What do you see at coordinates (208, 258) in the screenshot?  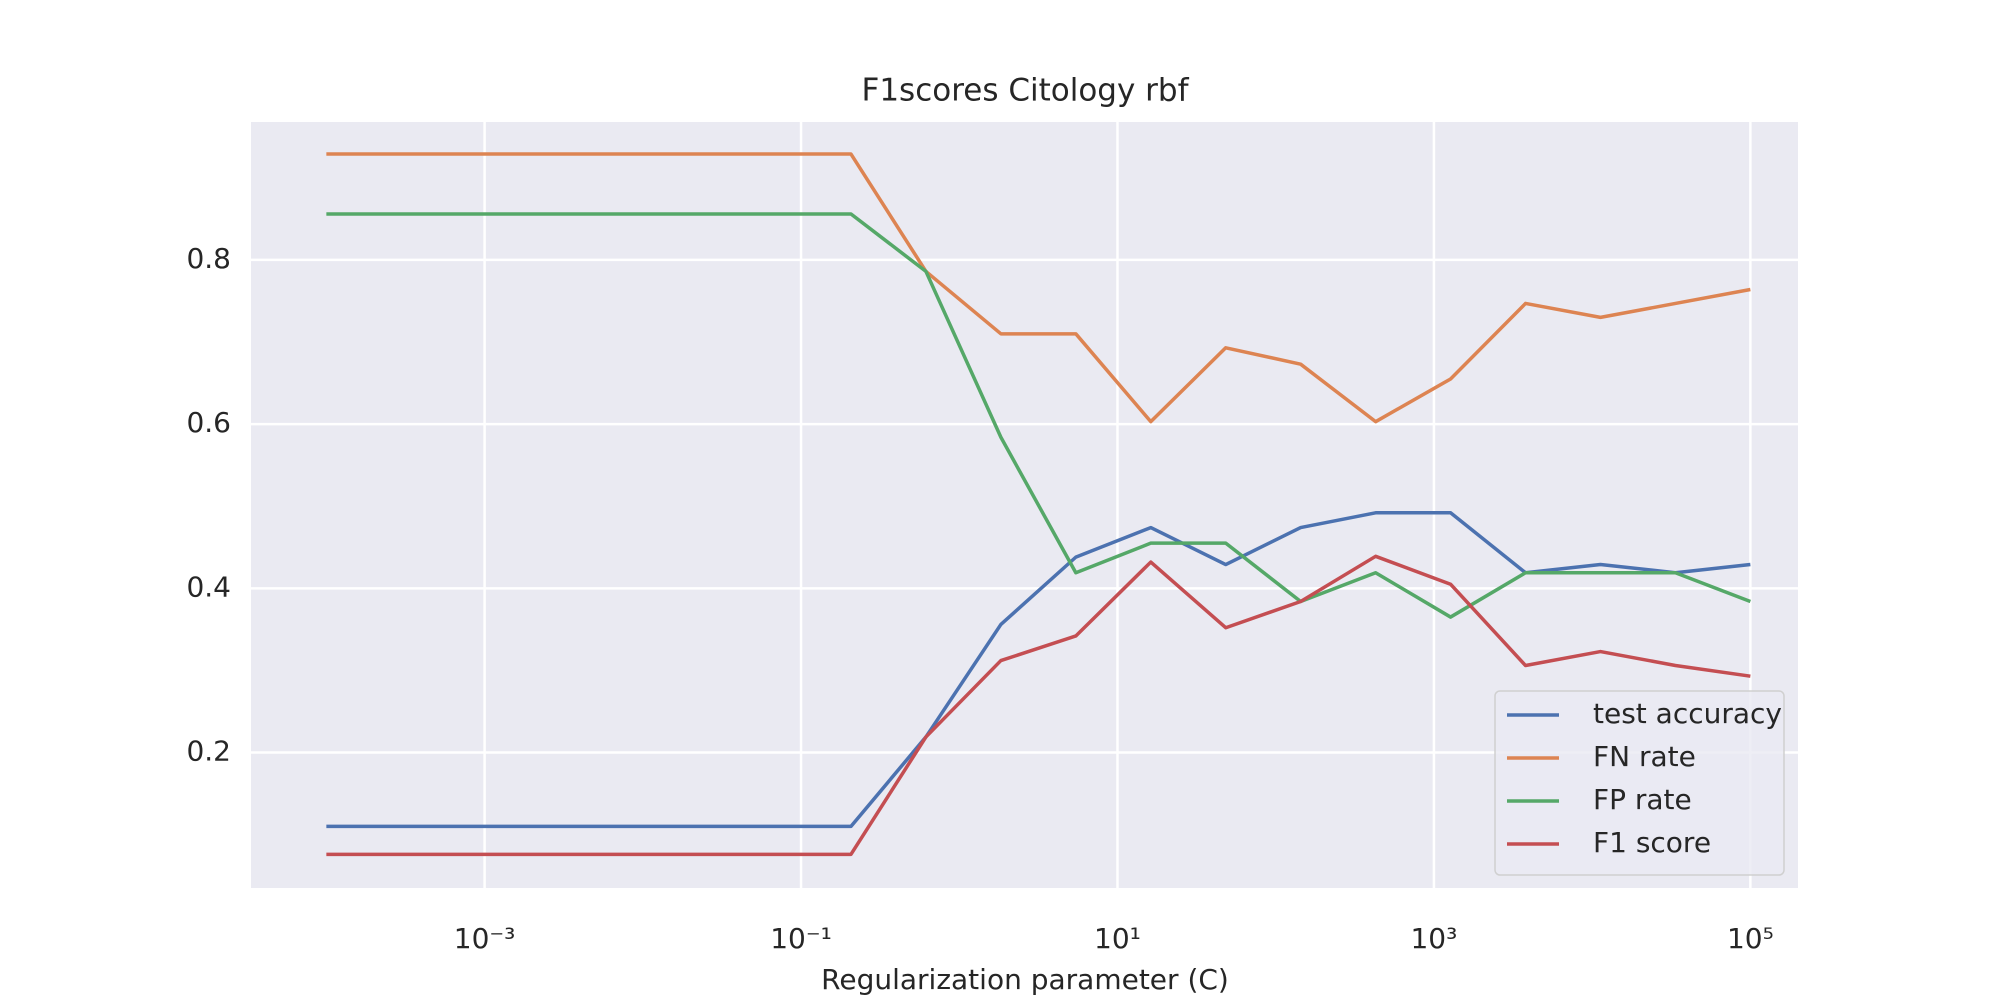 I see `y-tick-label: 0.8` at bounding box center [208, 258].